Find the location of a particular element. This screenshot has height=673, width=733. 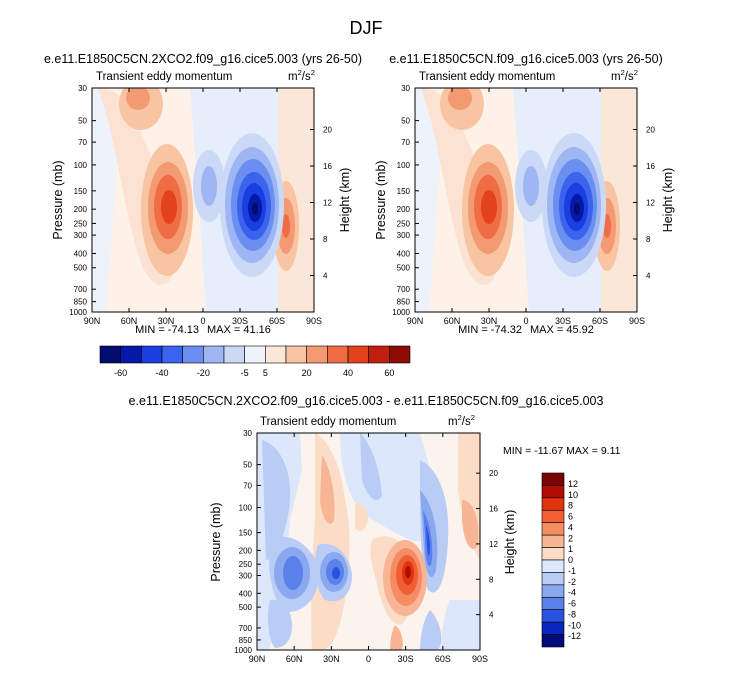

colorbar-label: 40 is located at coordinates (348, 373).